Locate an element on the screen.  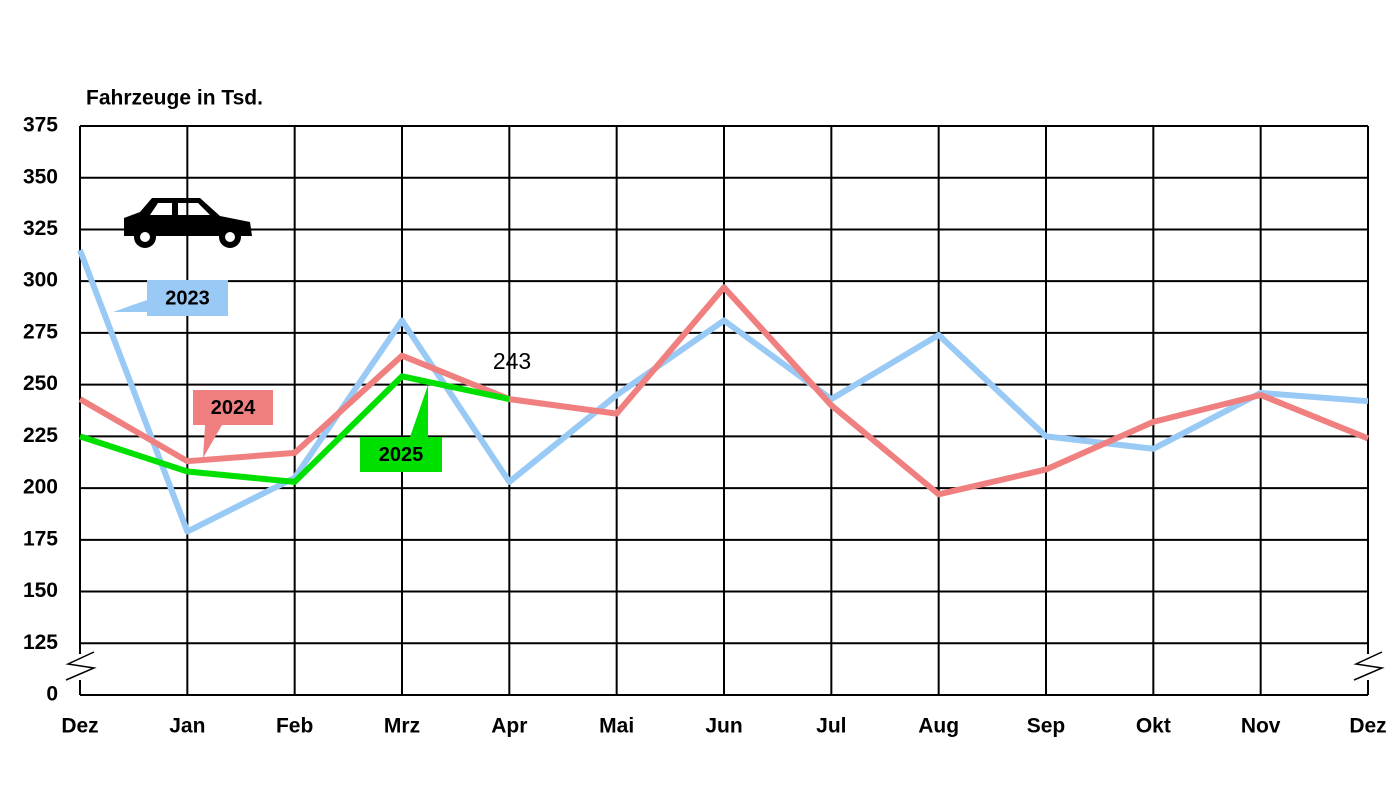
series-line is located at coordinates (294, 429).